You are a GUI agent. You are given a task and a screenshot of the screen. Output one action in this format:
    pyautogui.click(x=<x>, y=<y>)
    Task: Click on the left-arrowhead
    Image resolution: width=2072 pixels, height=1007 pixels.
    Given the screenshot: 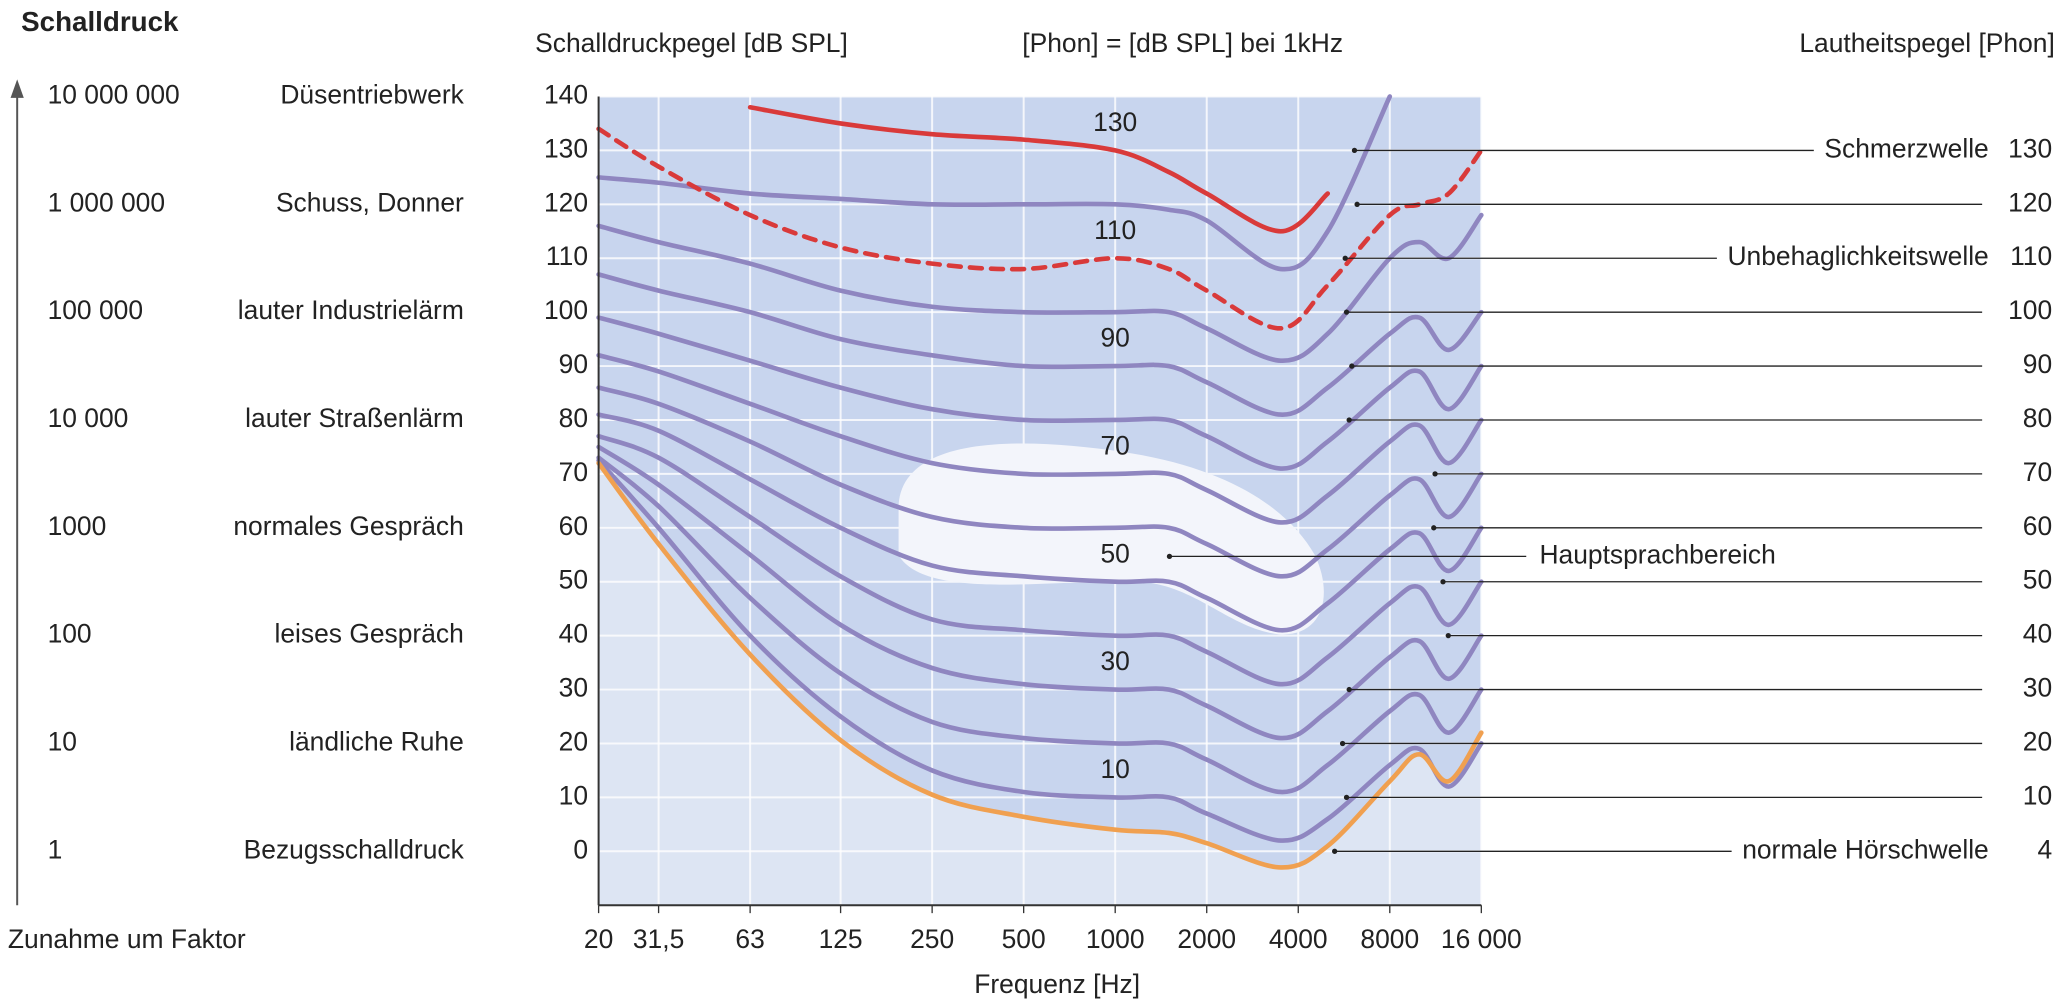 What is the action you would take?
    pyautogui.click(x=17, y=88)
    